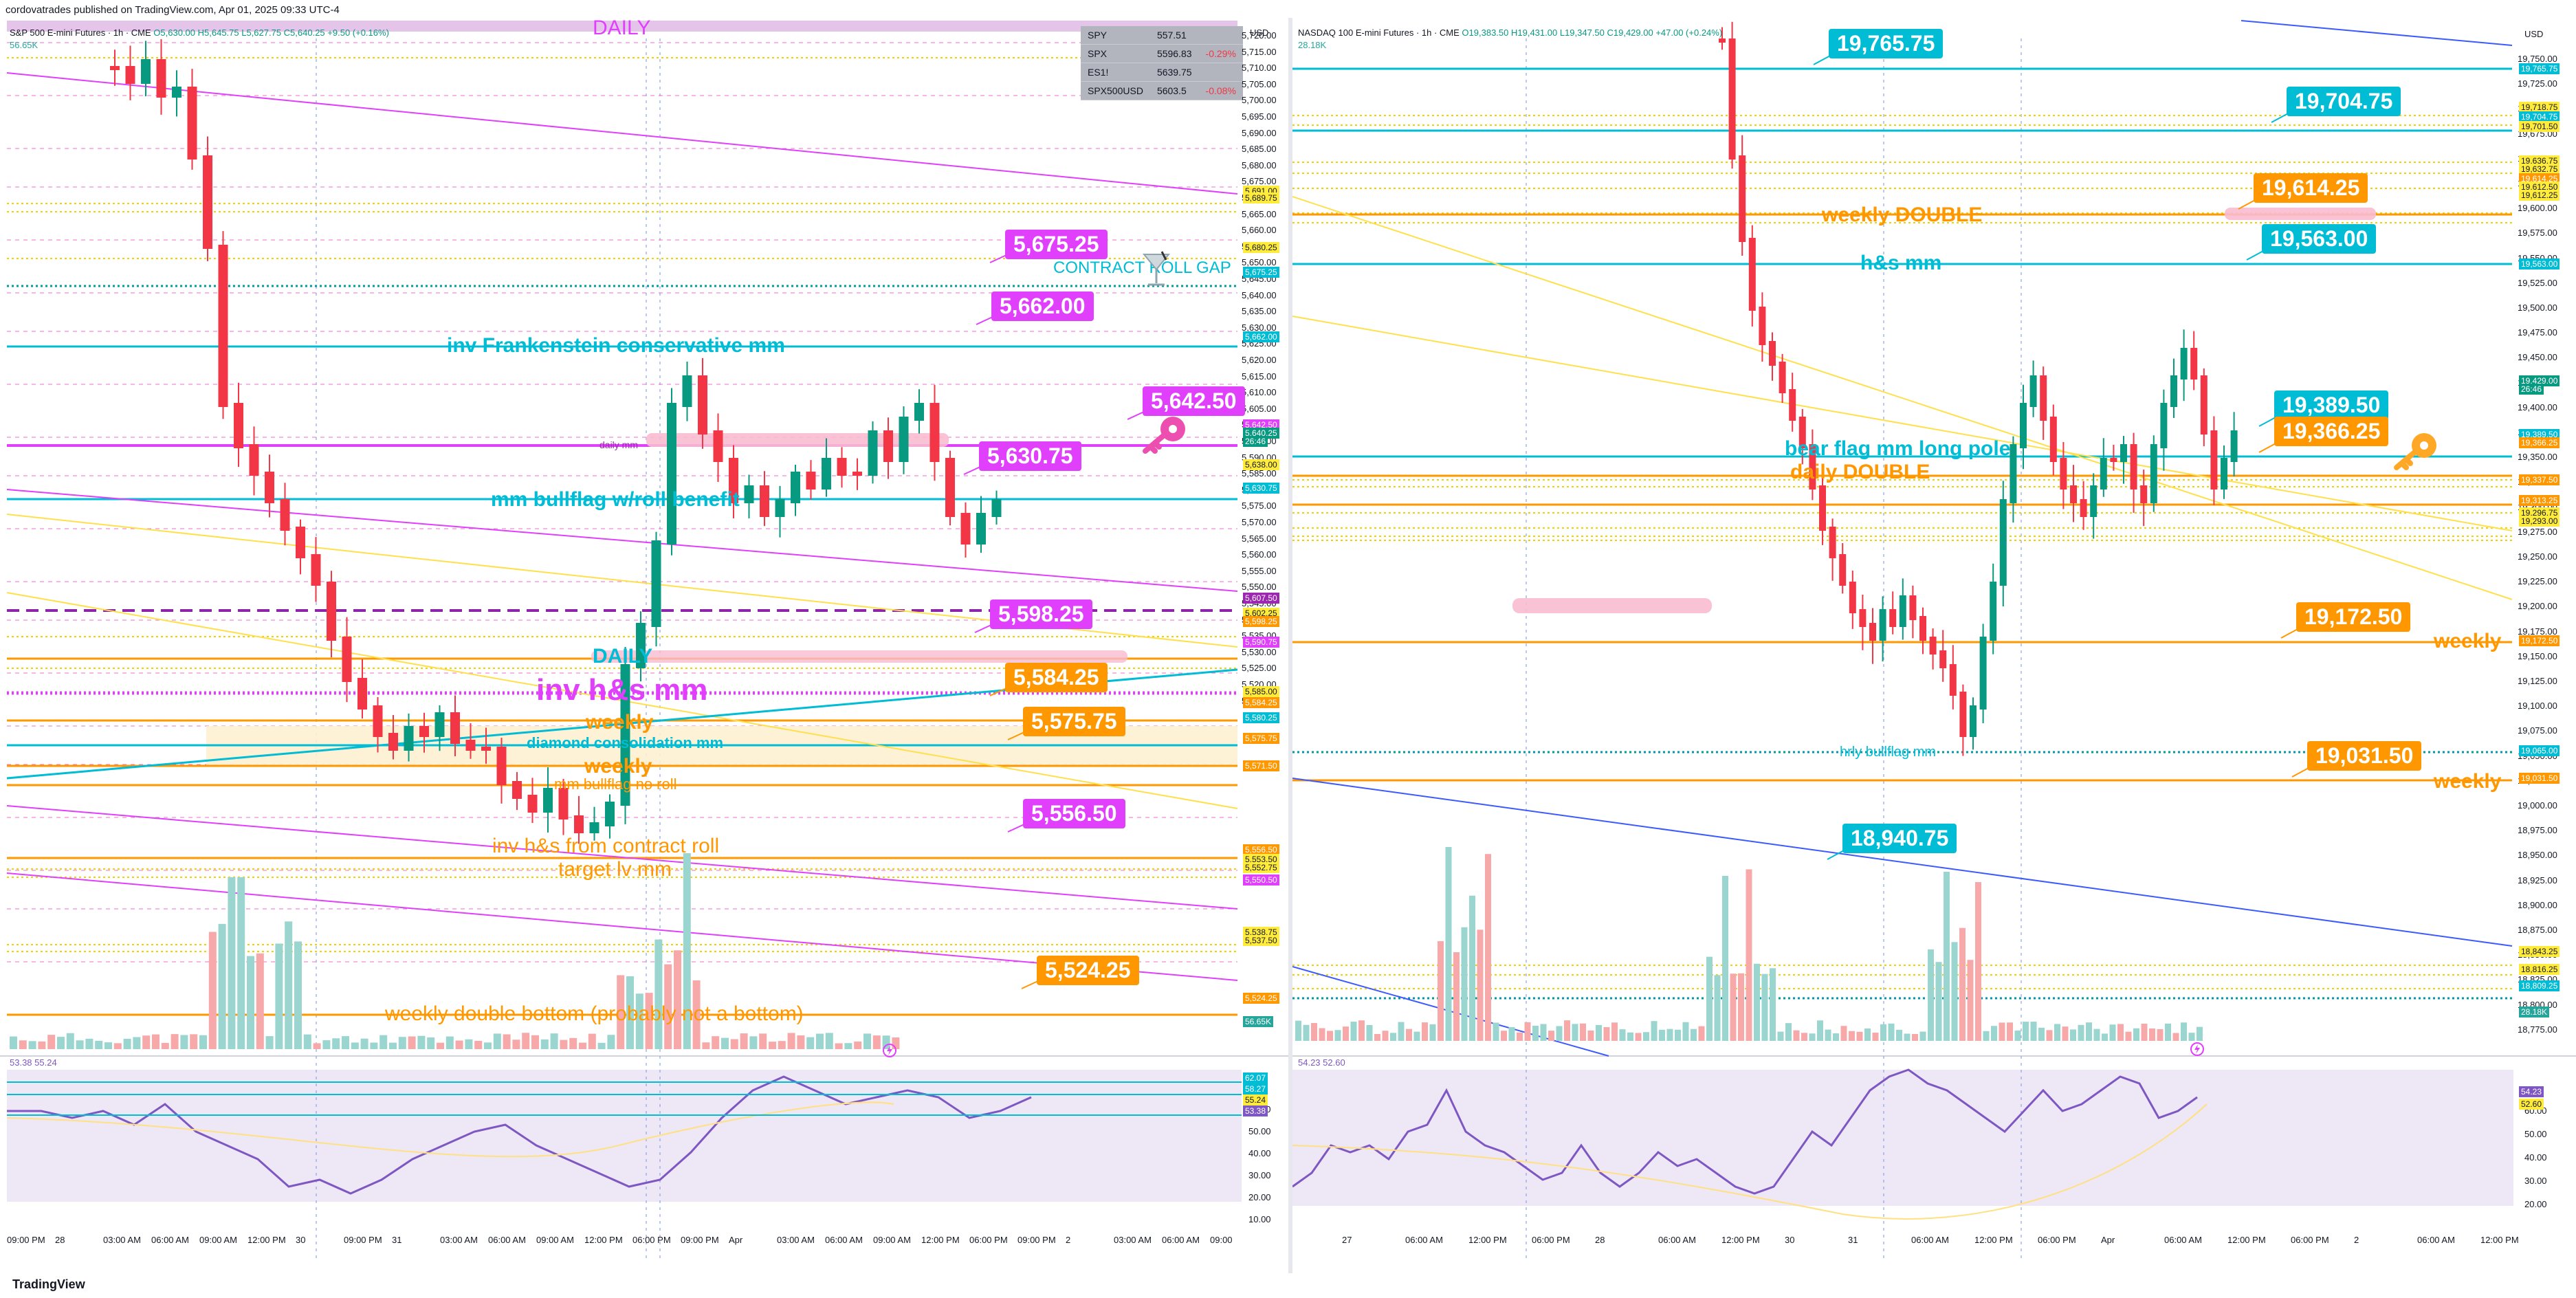 The height and width of the screenshot is (1298, 2576). I want to click on nq-symbol-name: NASDAQ 100 E-mini Futures · 1h · CME, so click(1379, 33).